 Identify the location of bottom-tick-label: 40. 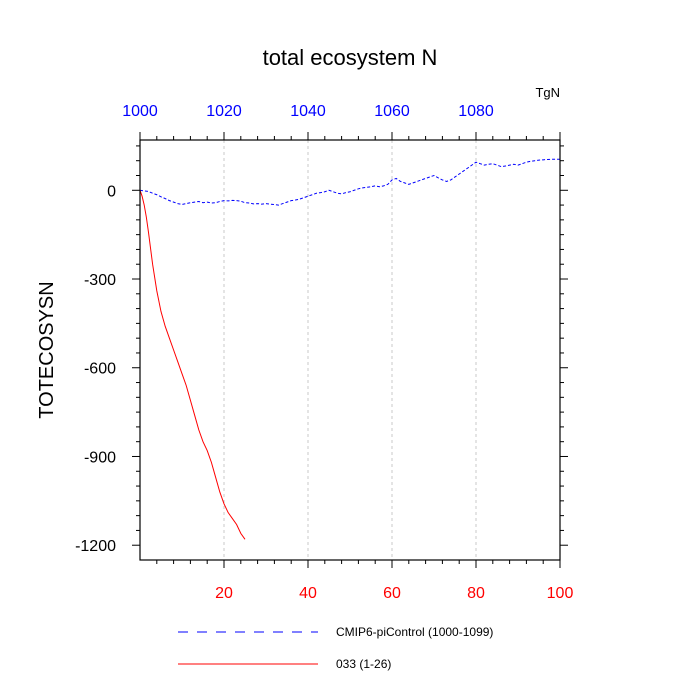
(308, 593).